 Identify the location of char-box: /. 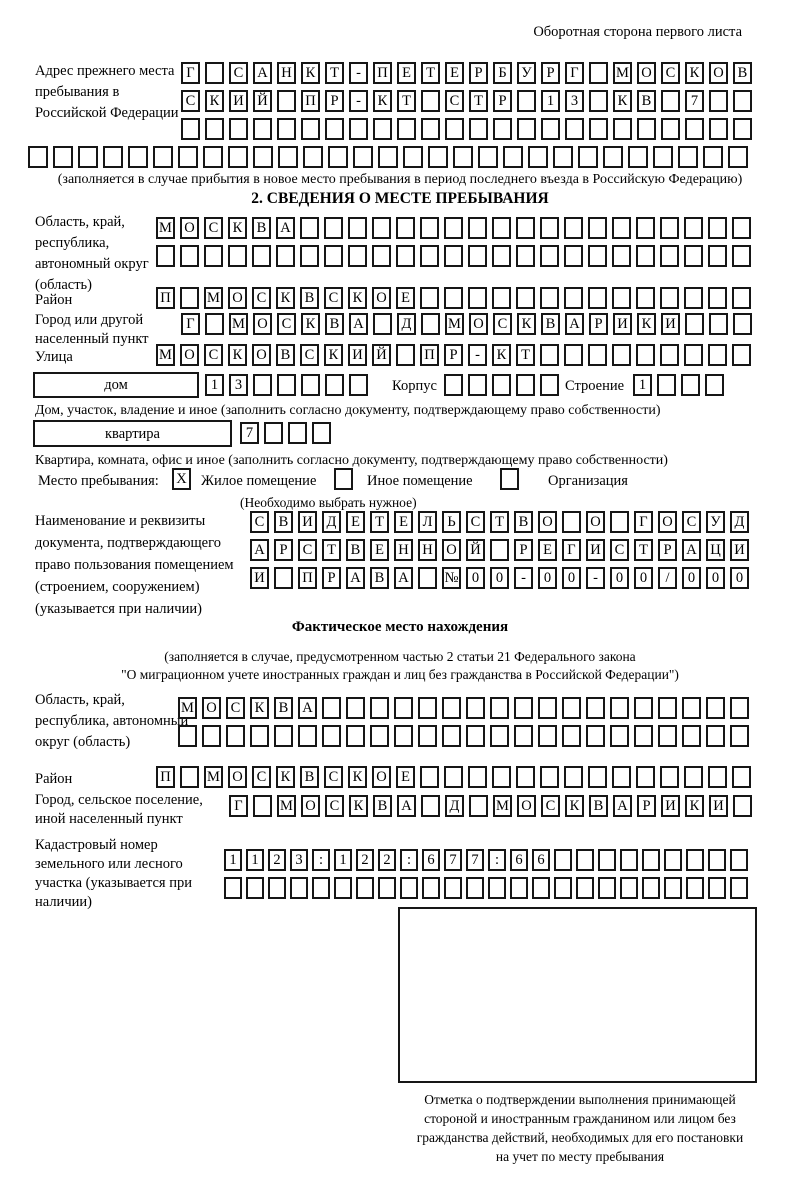
(667, 578).